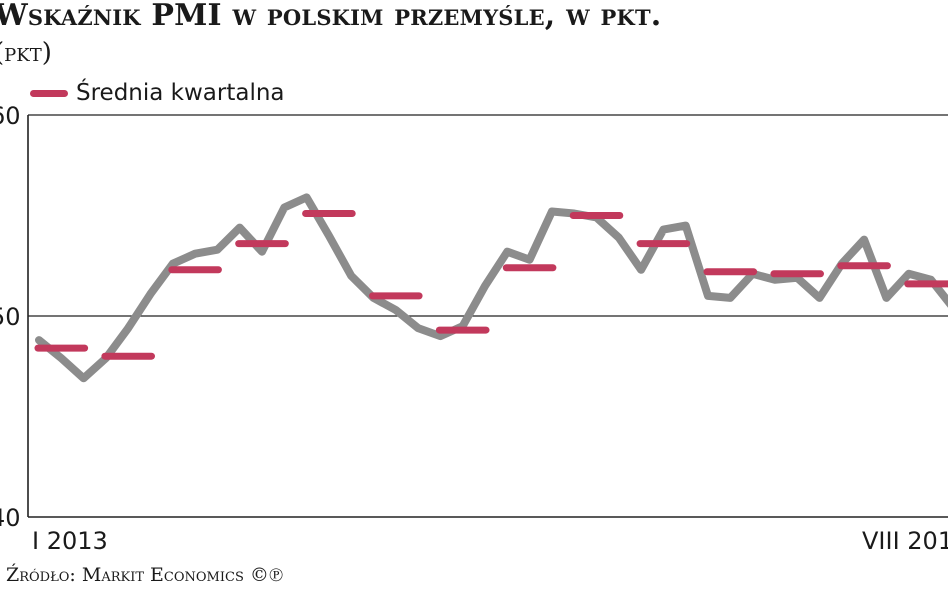 The height and width of the screenshot is (593, 948). Describe the element at coordinates (331, 16) in the screenshot. I see `chart-title: Wskaźnik PMI w polskim przemyśle, w pkt.` at that location.